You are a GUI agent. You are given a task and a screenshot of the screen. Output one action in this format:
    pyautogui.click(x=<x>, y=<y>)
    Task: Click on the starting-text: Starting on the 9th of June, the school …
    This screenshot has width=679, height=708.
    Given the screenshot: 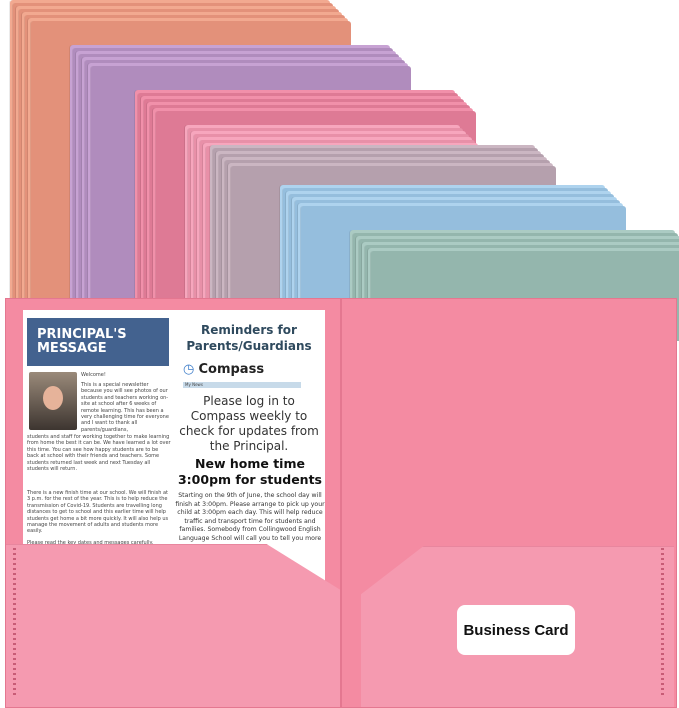 What is the action you would take?
    pyautogui.click(x=250, y=517)
    